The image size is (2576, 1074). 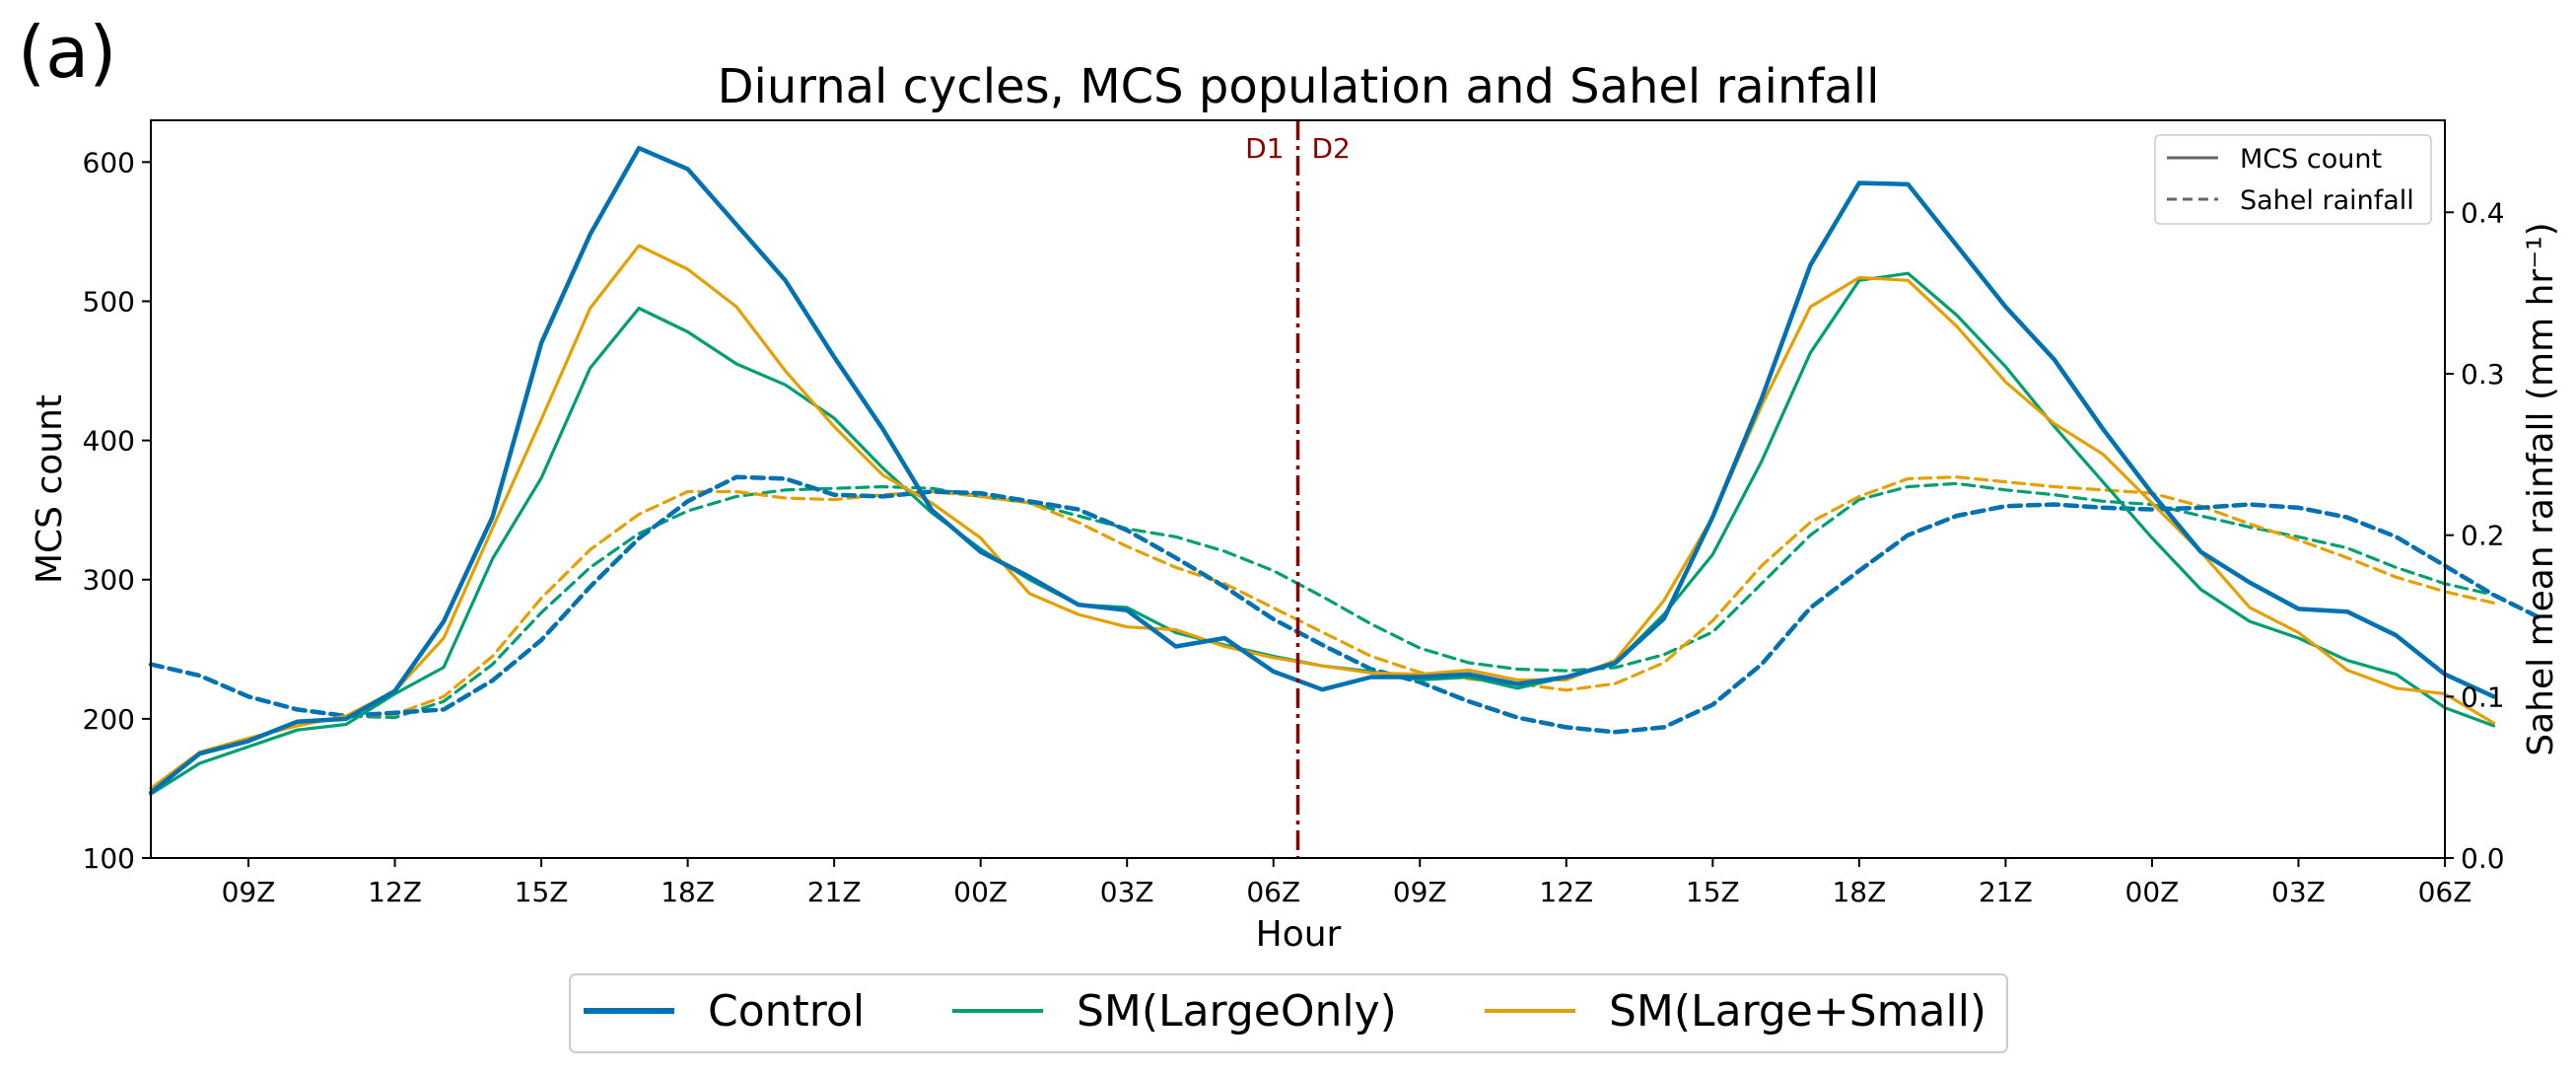 What do you see at coordinates (109, 301) in the screenshot?
I see `y-left-tick-label: 500` at bounding box center [109, 301].